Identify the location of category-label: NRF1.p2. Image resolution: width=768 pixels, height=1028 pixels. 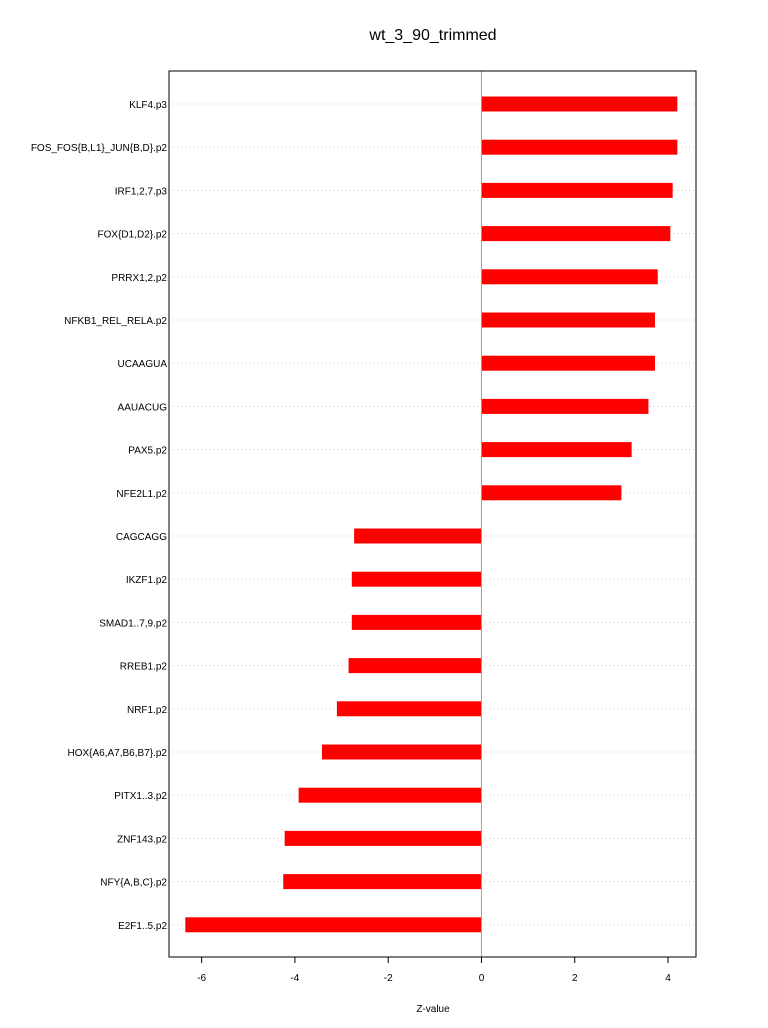
(147, 710).